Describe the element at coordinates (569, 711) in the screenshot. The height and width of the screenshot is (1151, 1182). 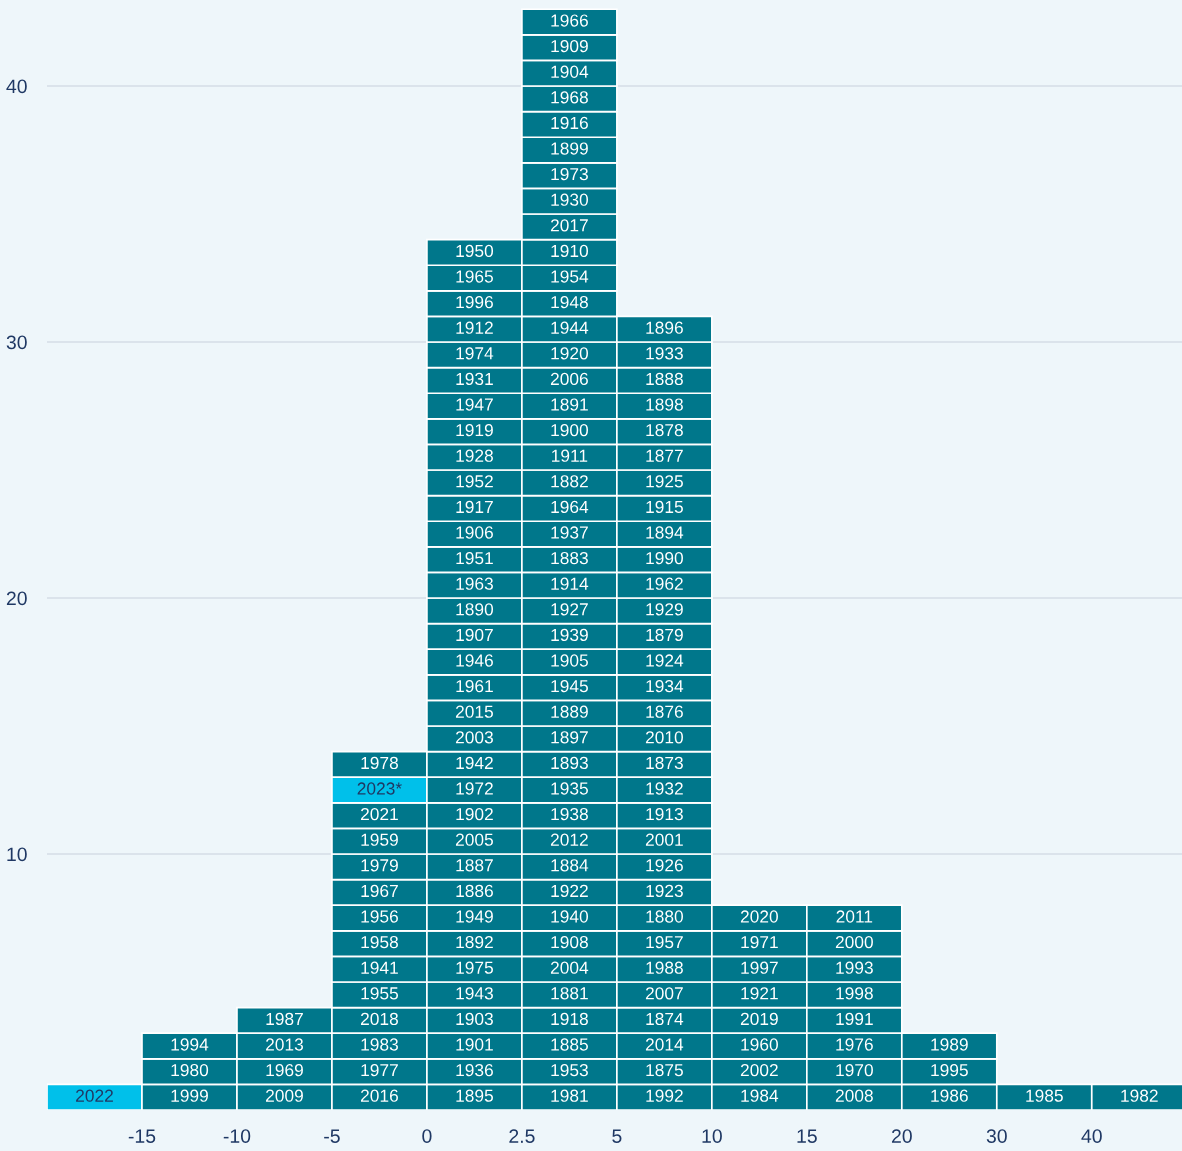
I see `series-label: 1889` at that location.